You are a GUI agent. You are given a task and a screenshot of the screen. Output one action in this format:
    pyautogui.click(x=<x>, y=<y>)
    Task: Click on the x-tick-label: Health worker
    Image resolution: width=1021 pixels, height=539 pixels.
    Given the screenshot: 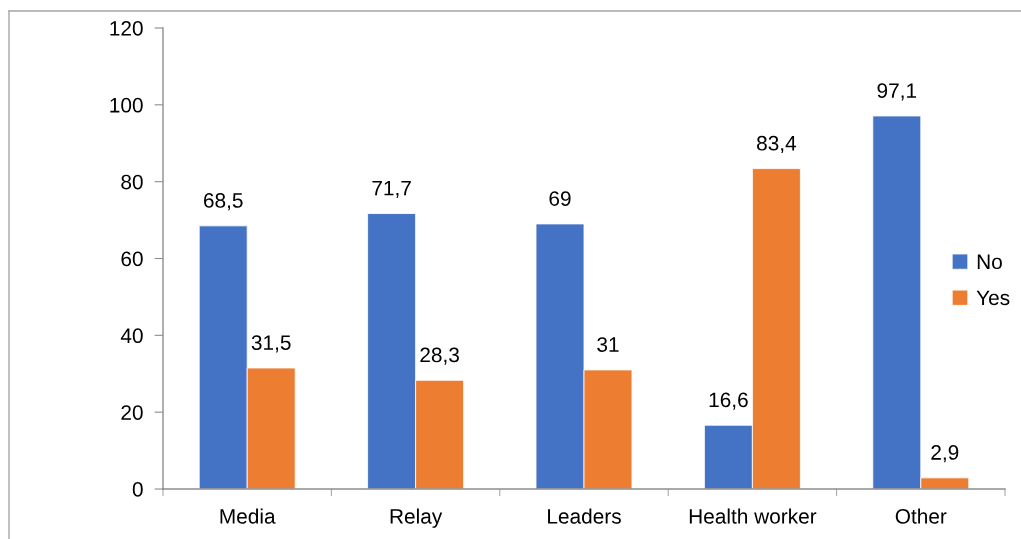 What is the action you would take?
    pyautogui.click(x=753, y=516)
    